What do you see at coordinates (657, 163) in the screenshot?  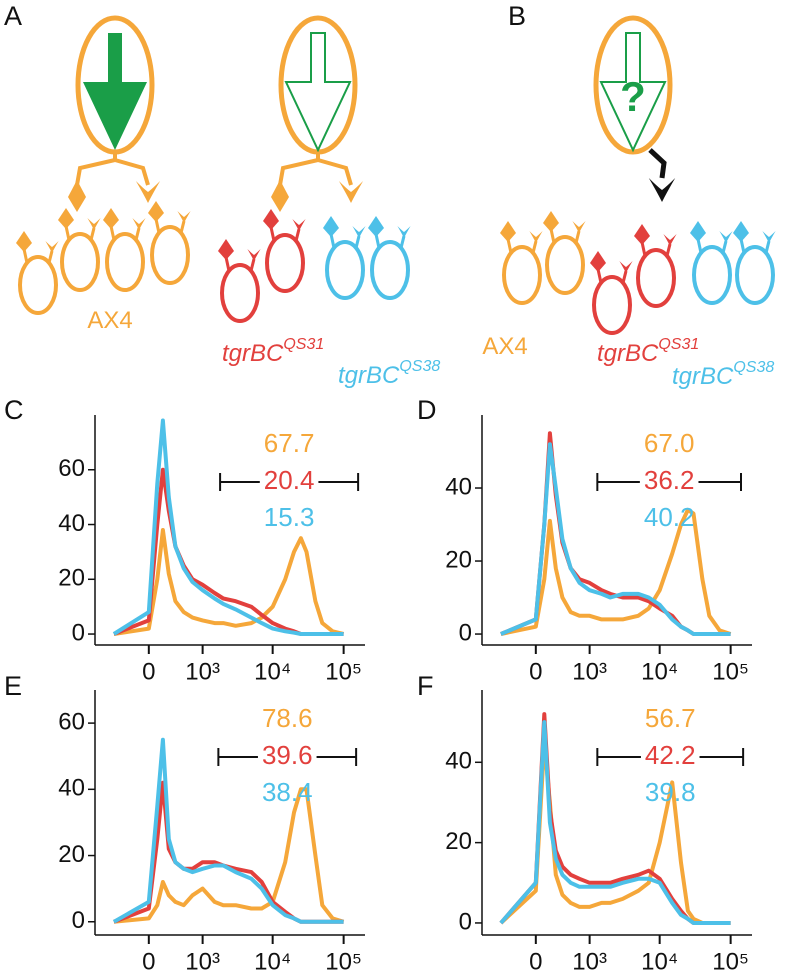 I see `receptor-stalk` at bounding box center [657, 163].